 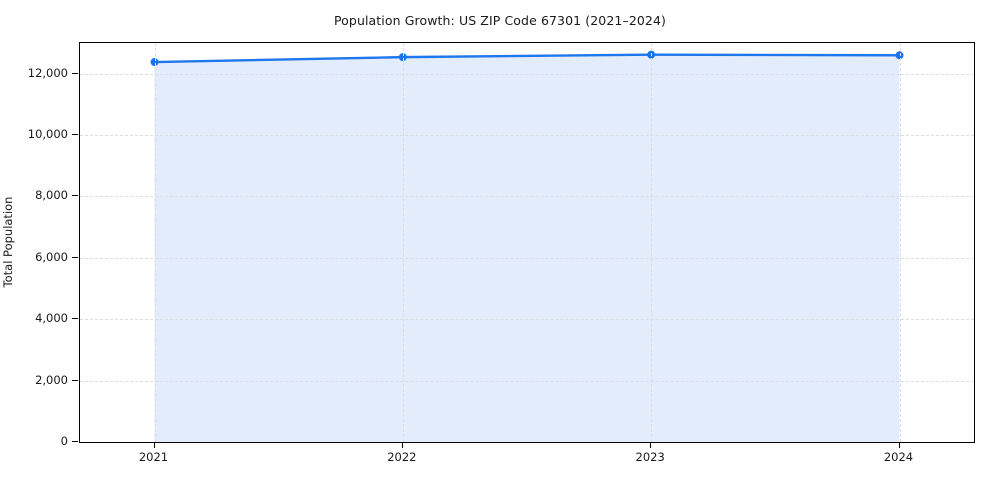 I want to click on y-tick-label: 6,000, so click(x=51, y=256).